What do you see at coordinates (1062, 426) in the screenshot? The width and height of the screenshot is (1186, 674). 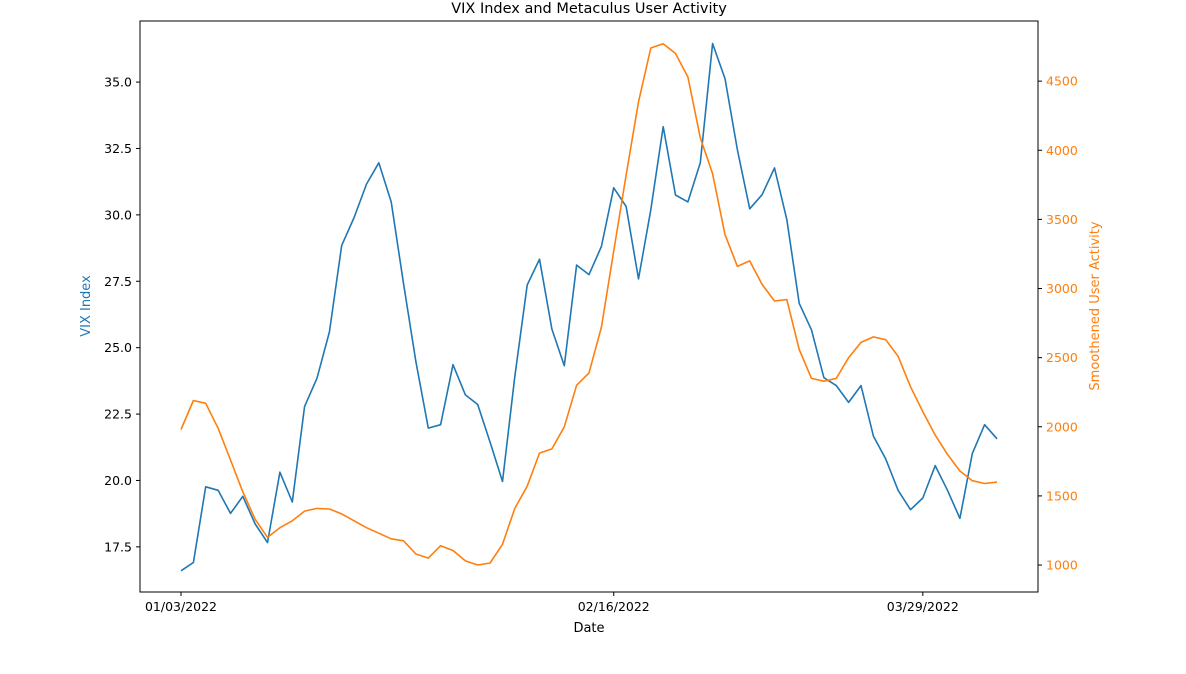 I see `right-tick-label: 2000` at bounding box center [1062, 426].